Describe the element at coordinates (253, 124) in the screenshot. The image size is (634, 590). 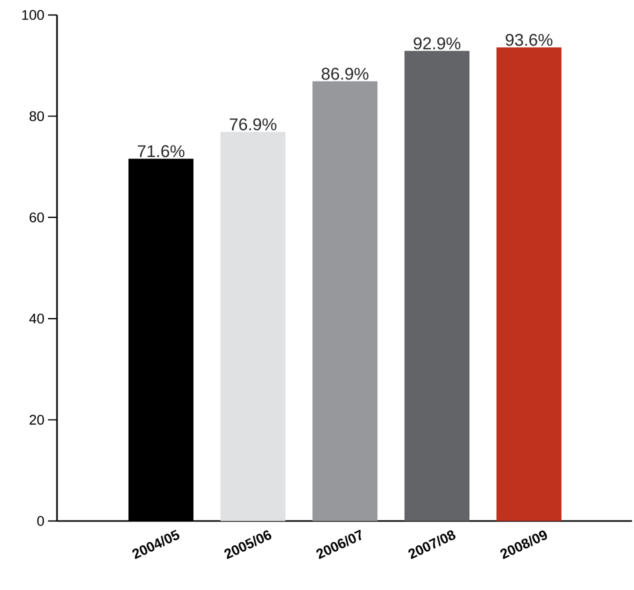
I see `data-label: 76.9%` at that location.